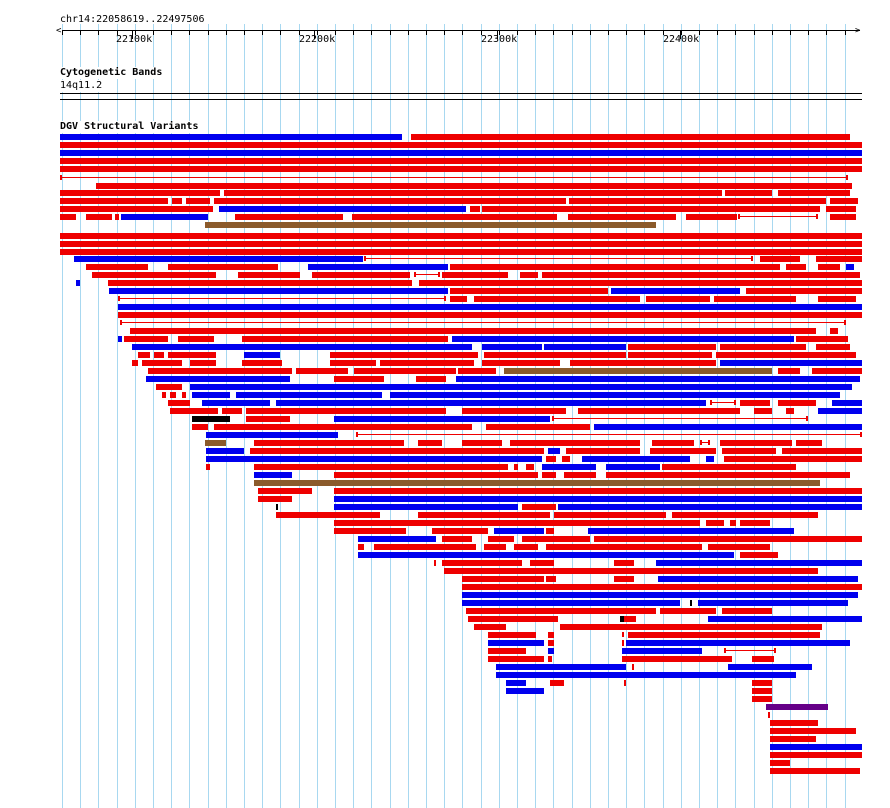 Image resolution: width=890 pixels, height=808 pixels. Describe the element at coordinates (211, 419) in the screenshot. I see `complex-variant` at that location.